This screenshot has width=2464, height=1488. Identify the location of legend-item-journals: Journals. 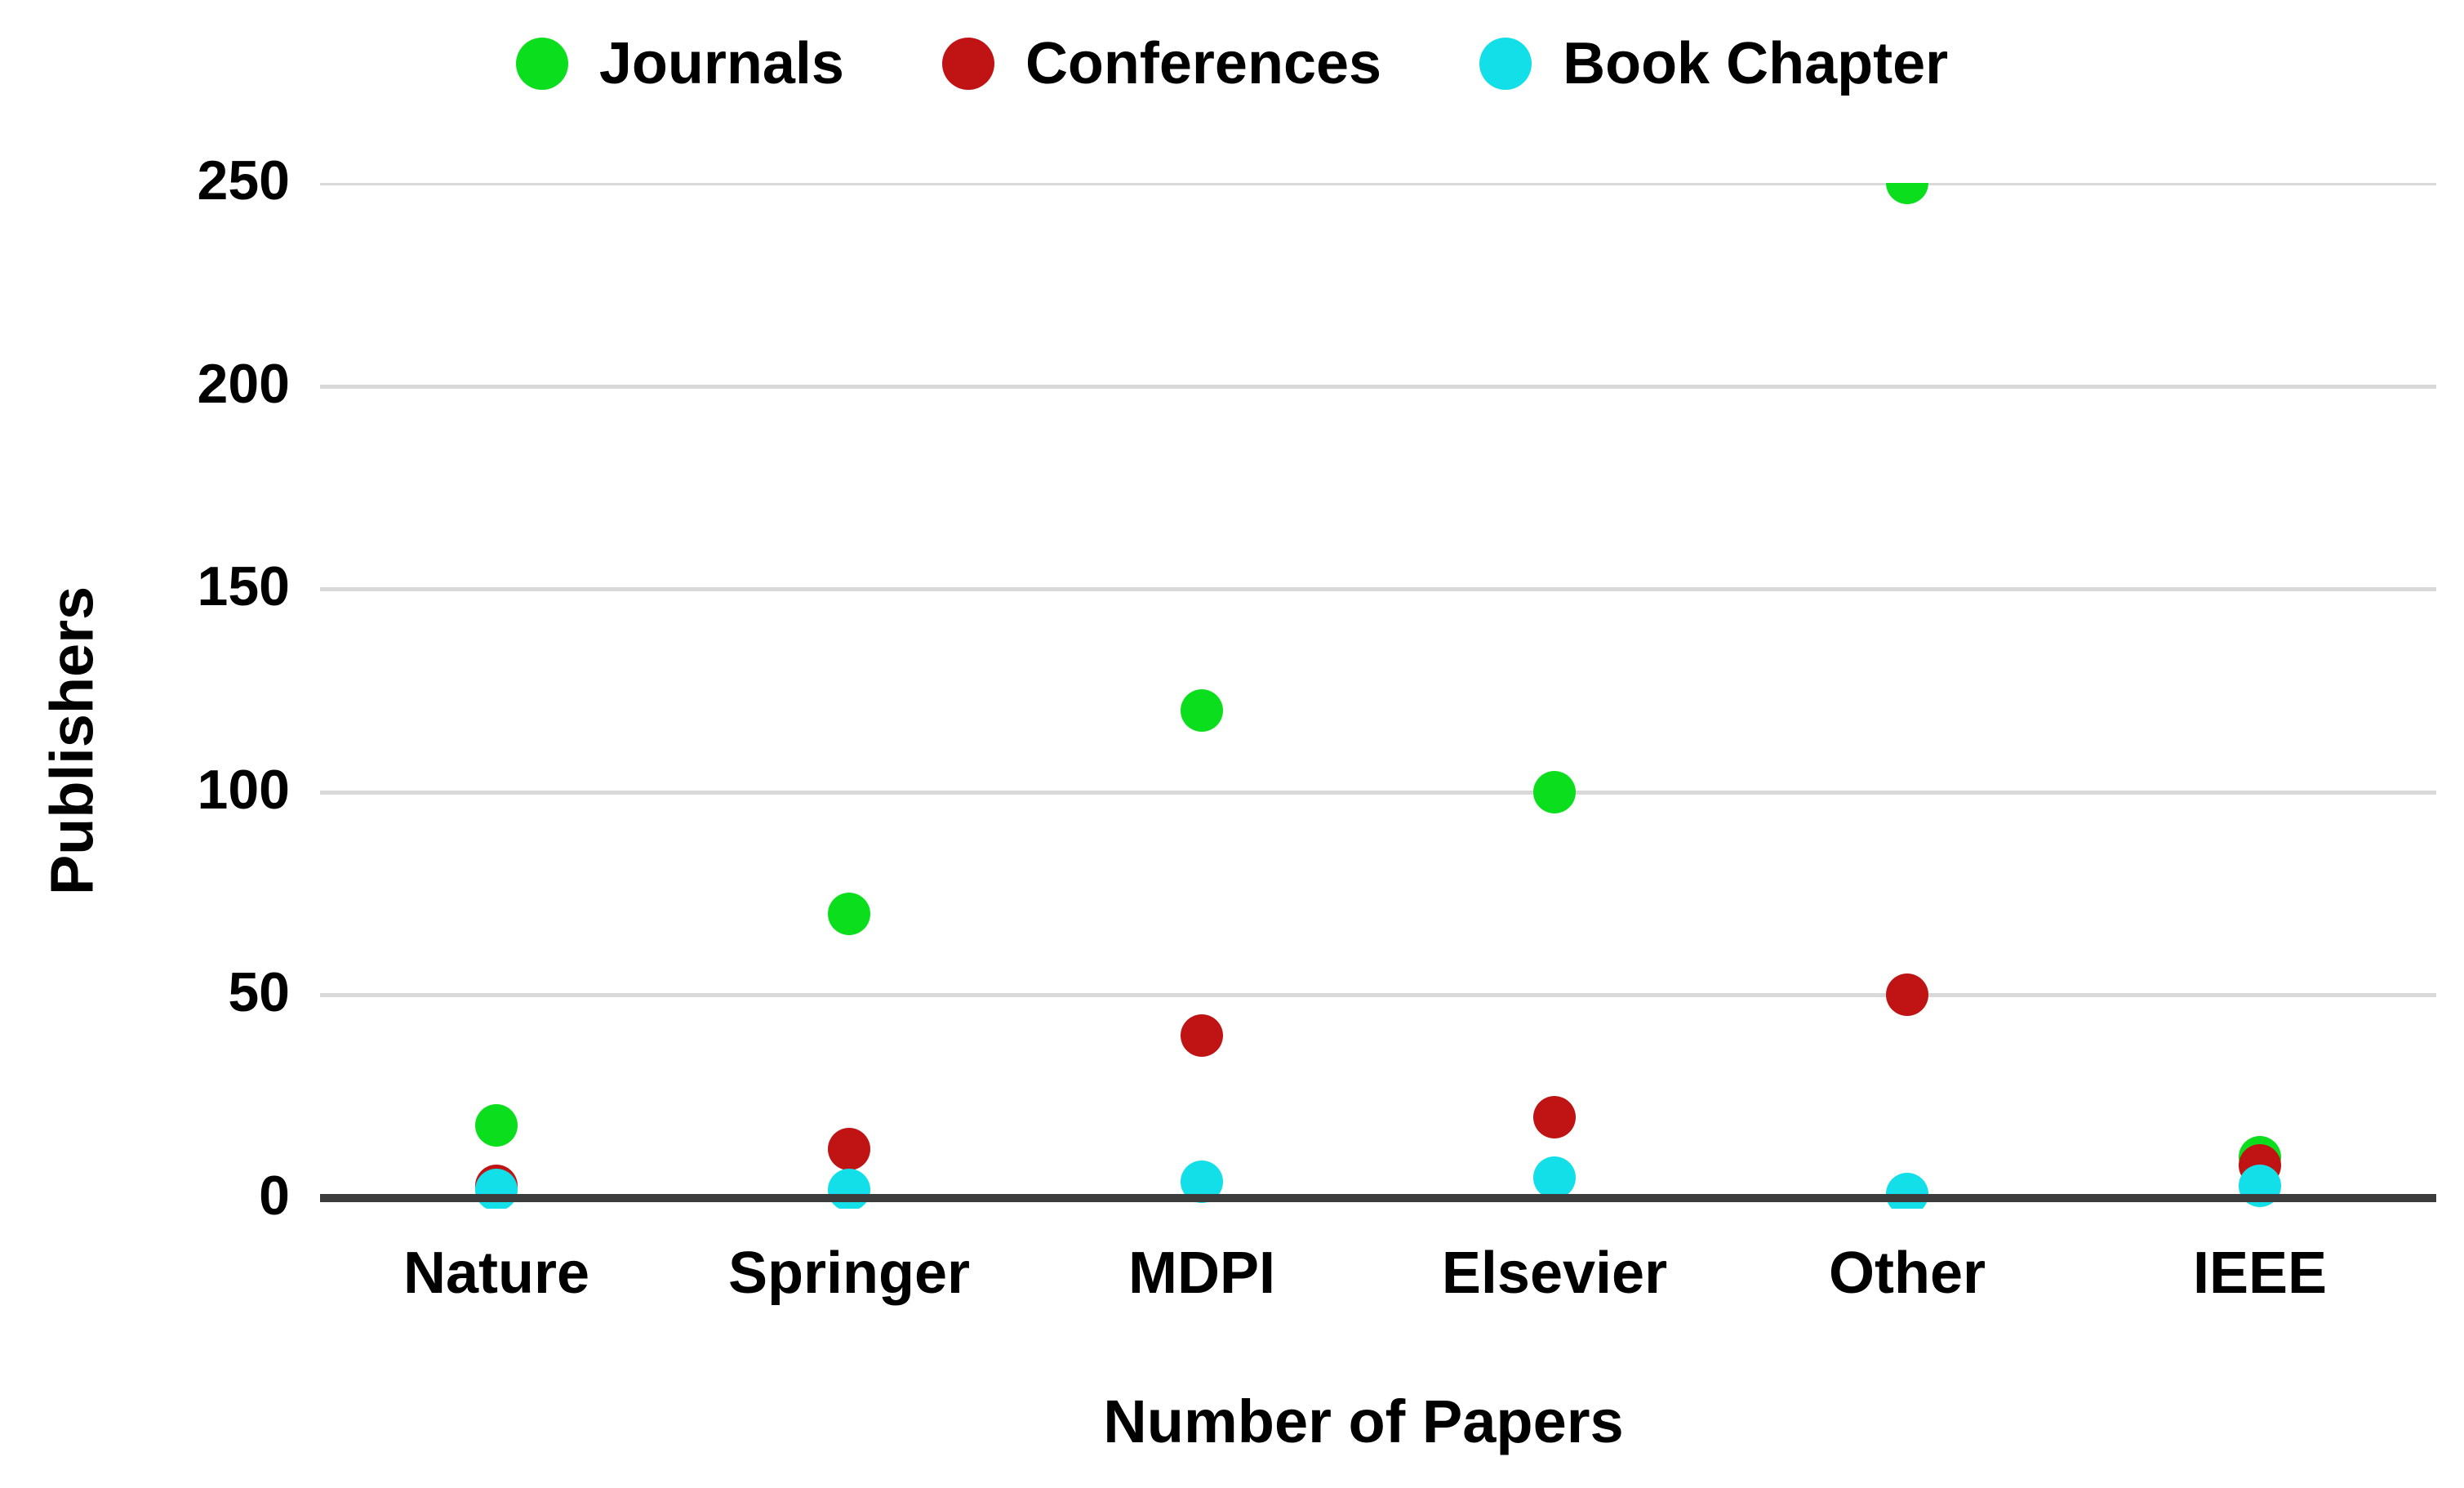
(679, 63).